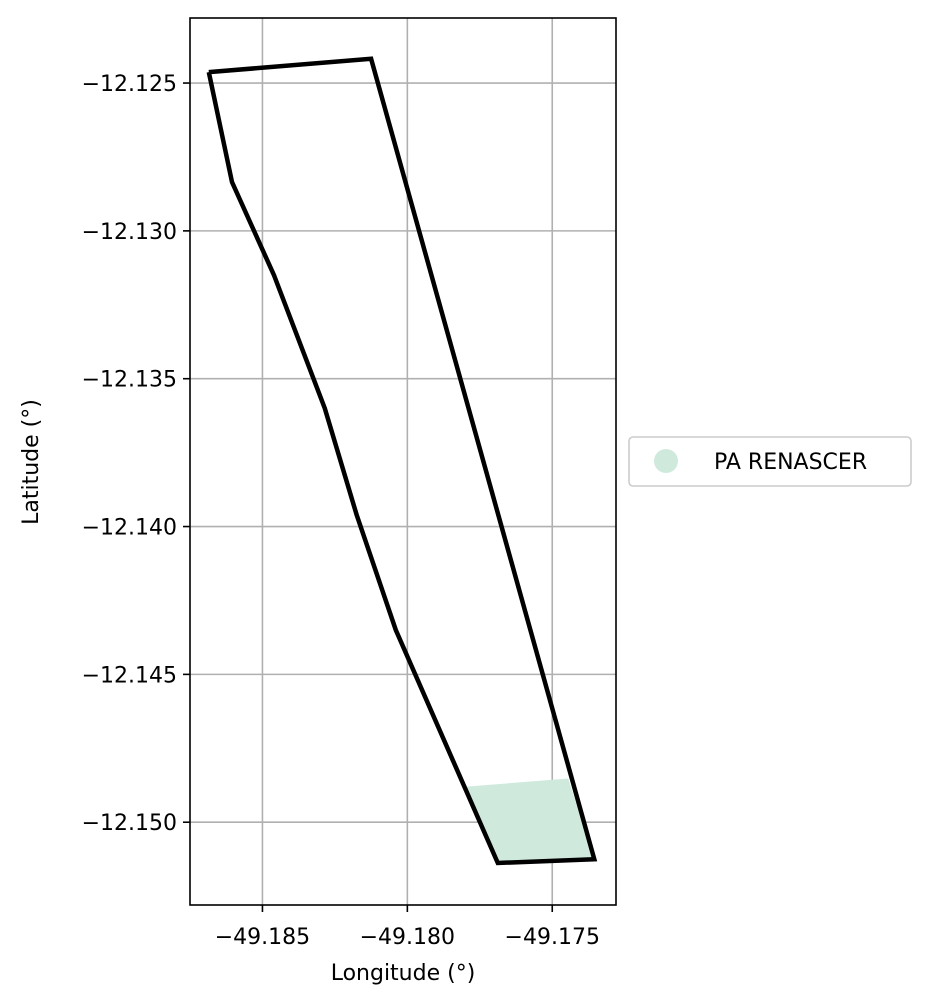  What do you see at coordinates (666, 461) in the screenshot?
I see `legend-marker` at bounding box center [666, 461].